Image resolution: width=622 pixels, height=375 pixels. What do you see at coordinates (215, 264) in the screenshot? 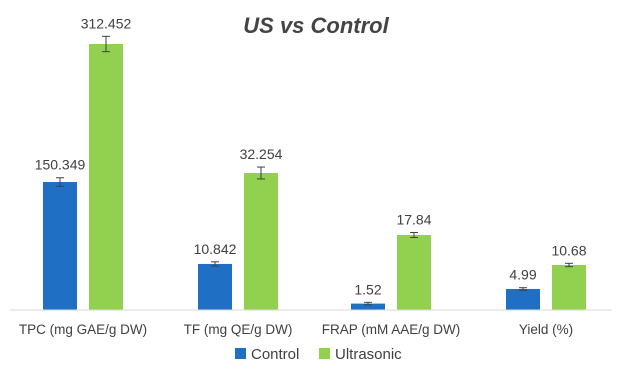
I see `error-bar-control-tf-mg-qe-g-dw` at bounding box center [215, 264].